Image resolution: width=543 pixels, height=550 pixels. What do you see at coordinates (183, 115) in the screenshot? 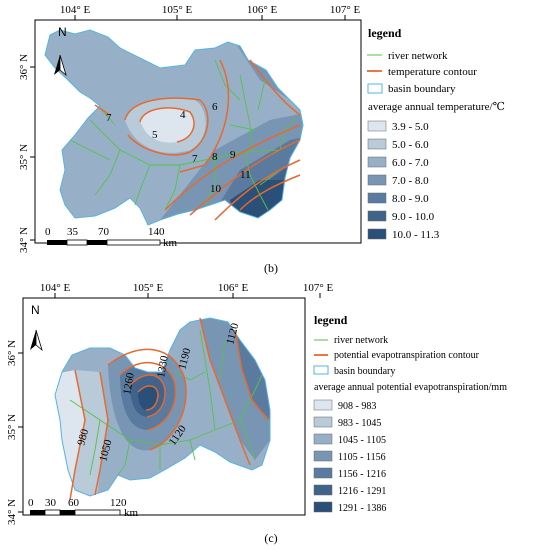
I see `contour-label: 4` at bounding box center [183, 115].